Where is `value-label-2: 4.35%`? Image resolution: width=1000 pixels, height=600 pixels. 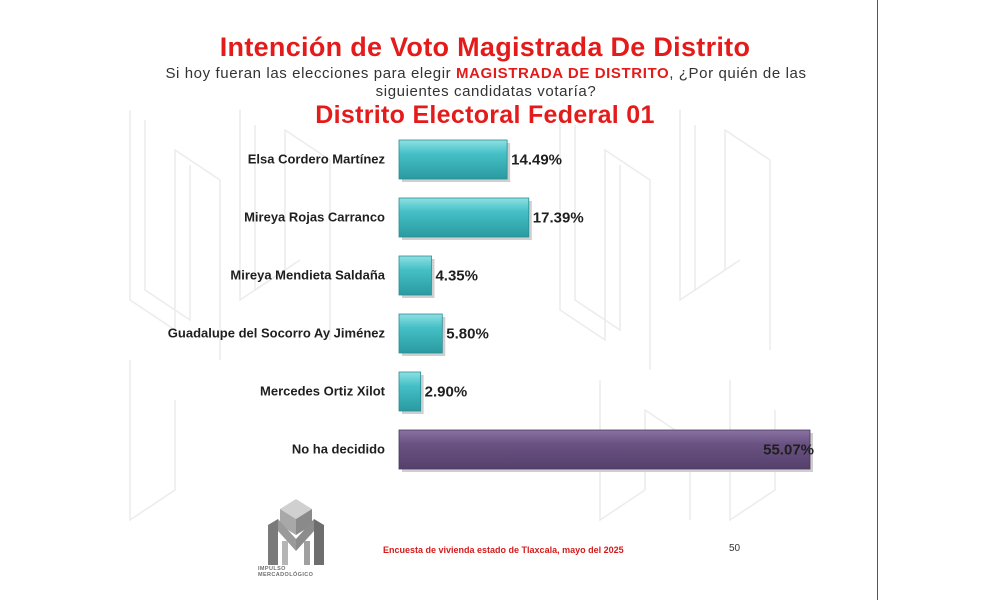 value-label-2: 4.35% is located at coordinates (456, 276).